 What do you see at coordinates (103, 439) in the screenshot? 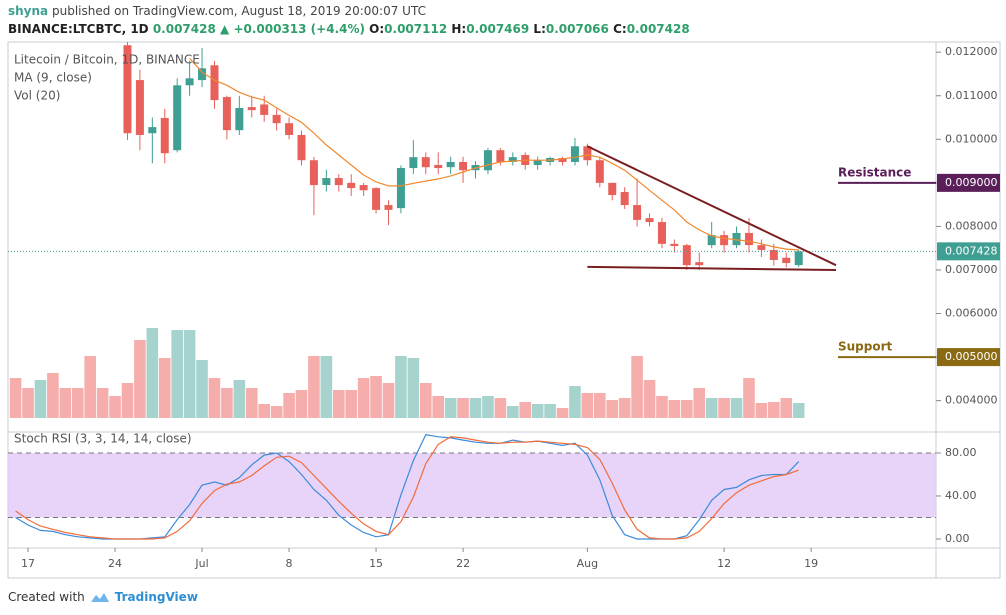
I see `stoch-title: Stoch RSI (3, 3, 14, 14, close)` at bounding box center [103, 439].